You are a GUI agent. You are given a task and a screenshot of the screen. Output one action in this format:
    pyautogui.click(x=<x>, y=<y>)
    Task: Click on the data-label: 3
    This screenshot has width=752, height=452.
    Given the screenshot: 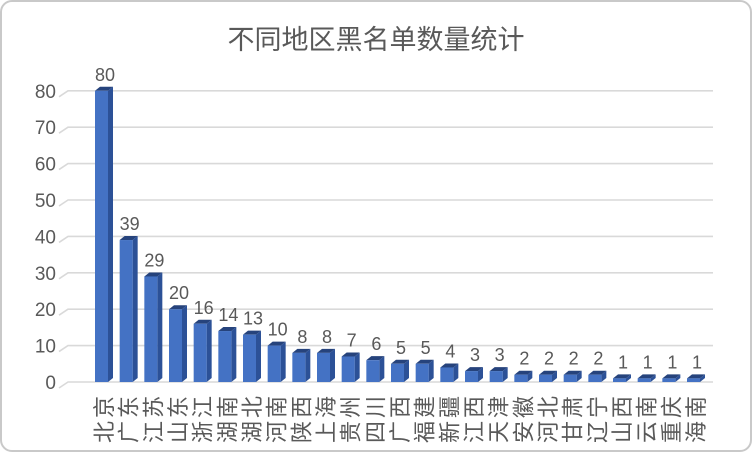 What is the action you would take?
    pyautogui.click(x=475, y=355)
    